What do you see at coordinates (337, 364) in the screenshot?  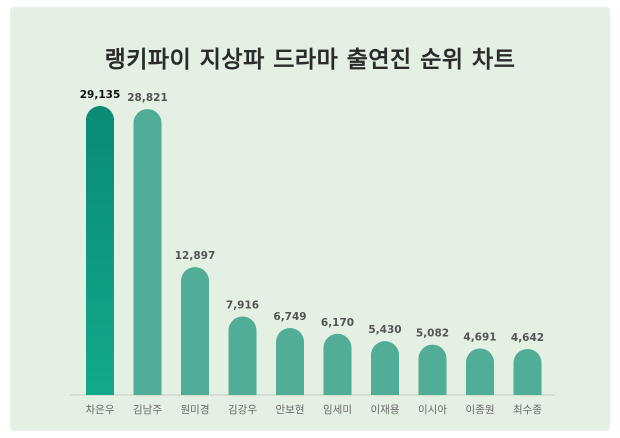 I see `bar-임세미` at bounding box center [337, 364].